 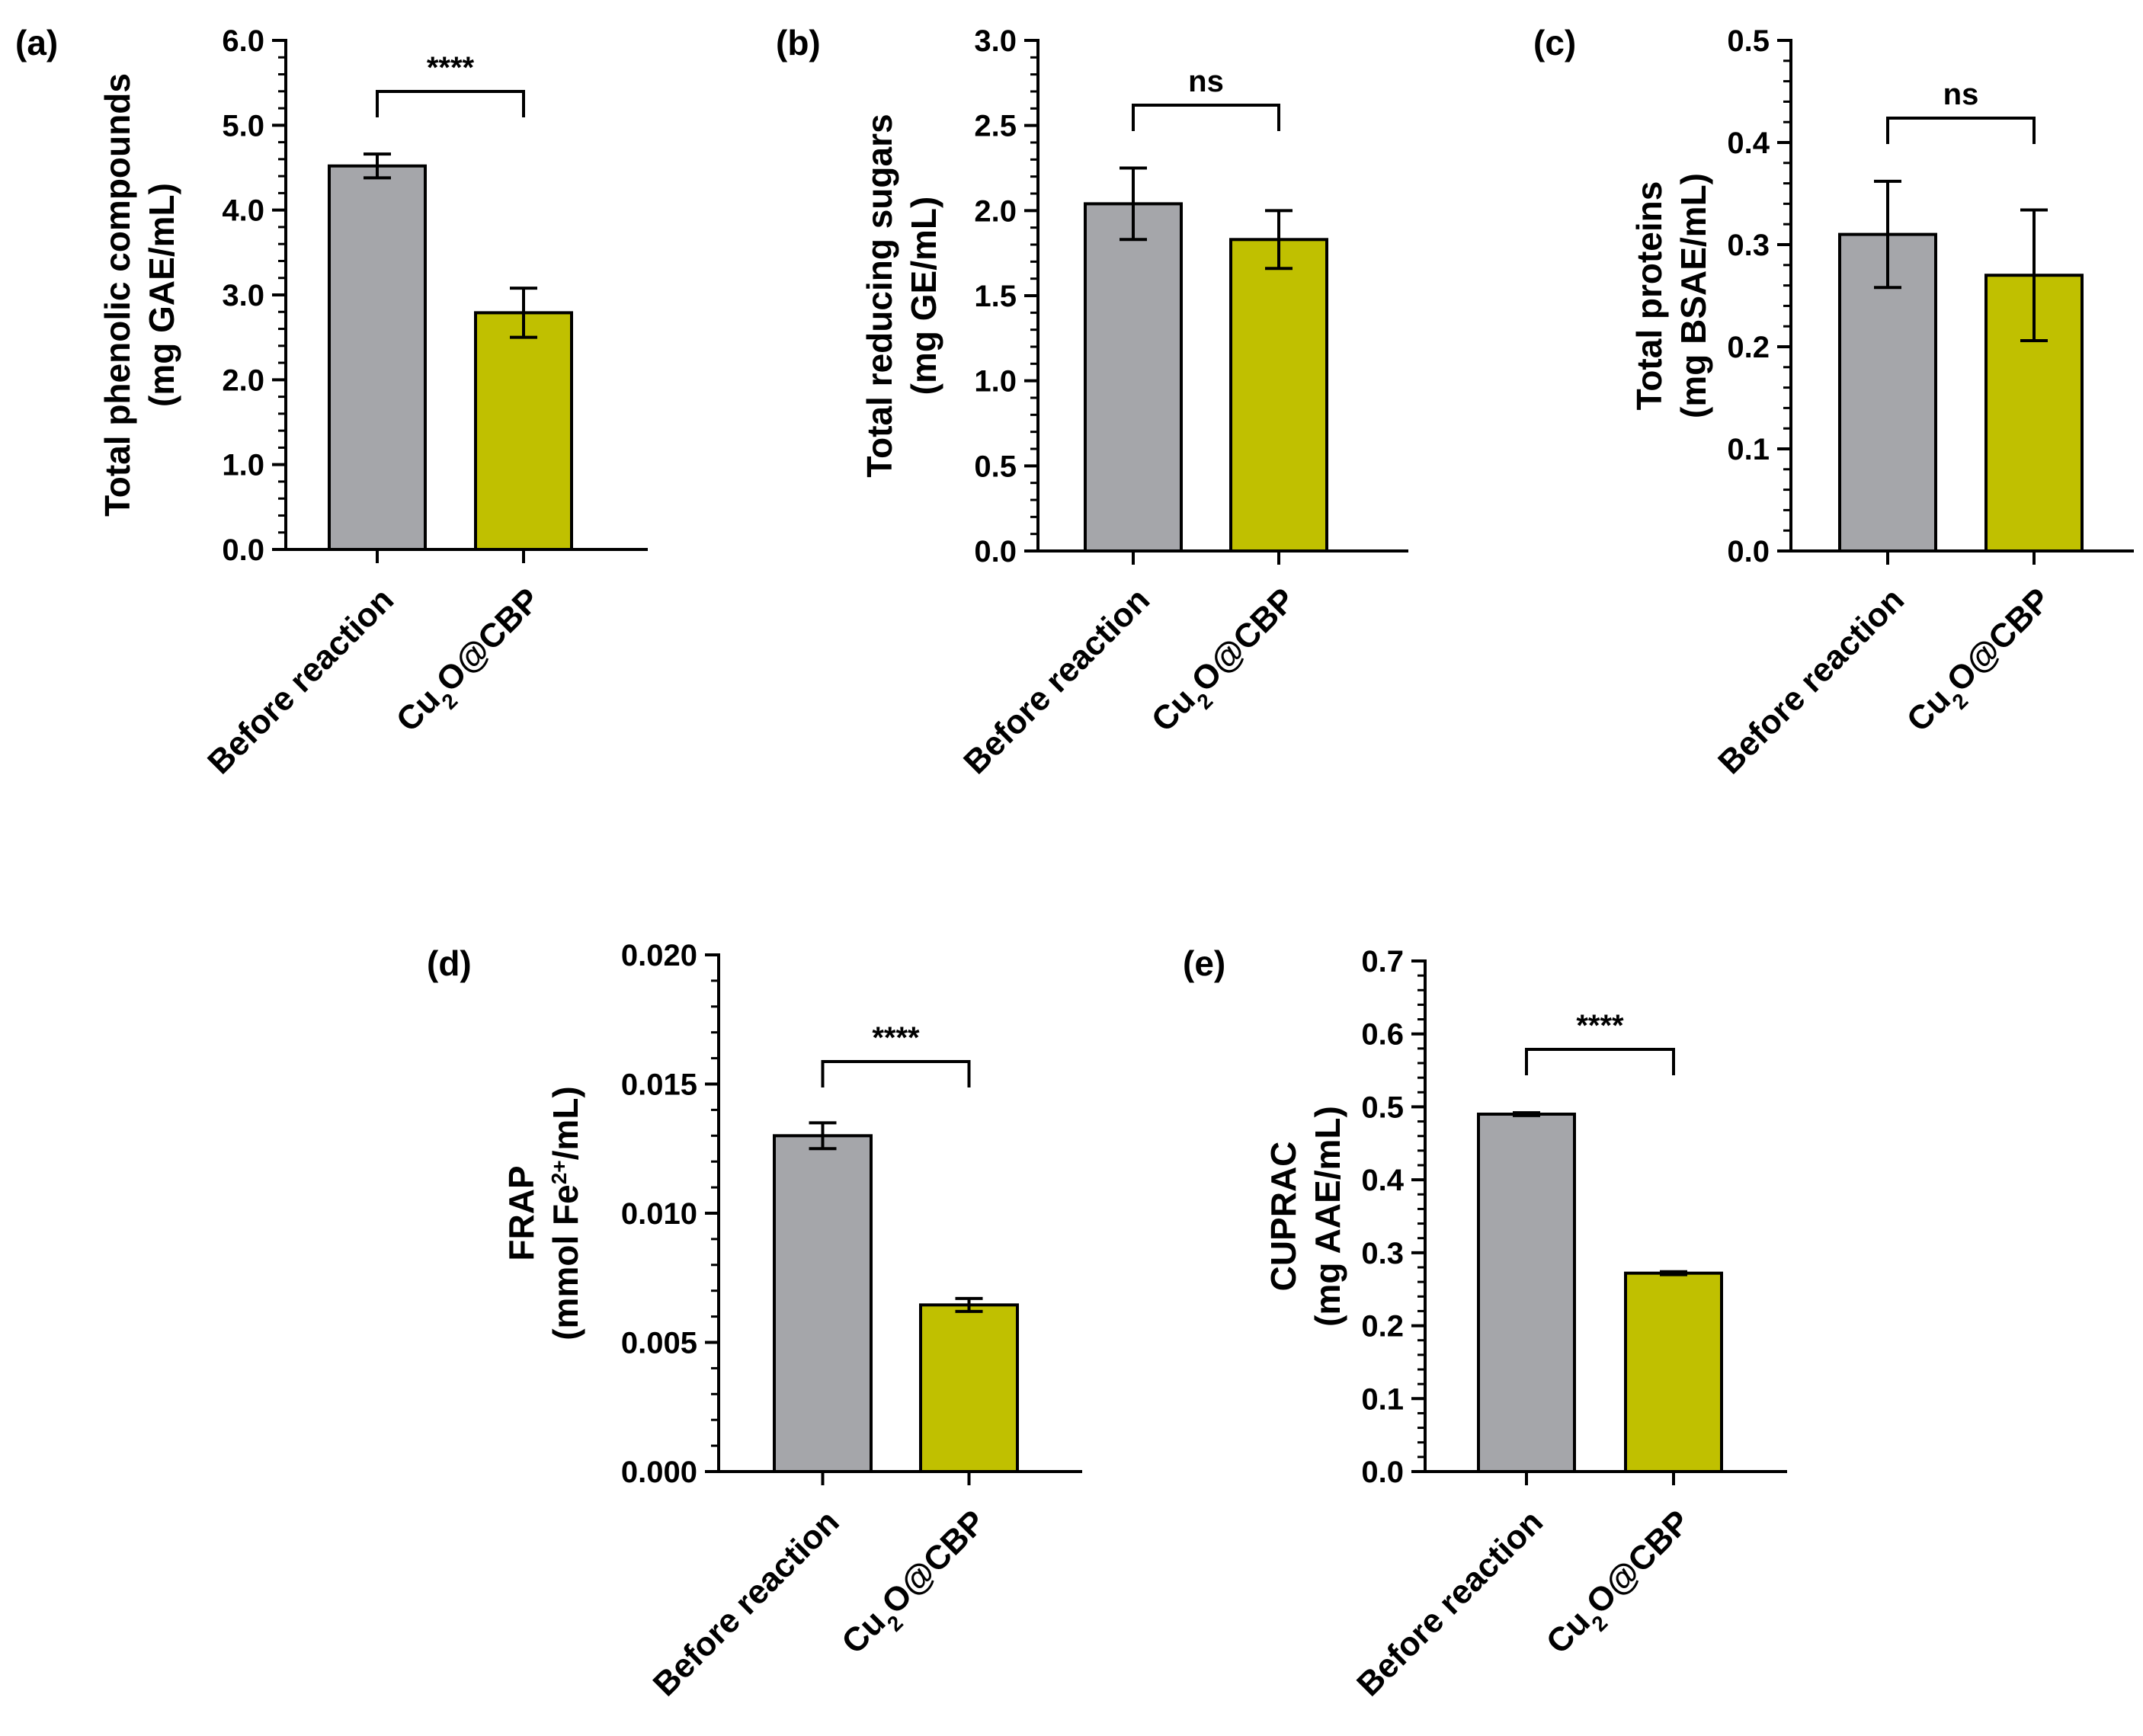 What do you see at coordinates (450, 963) in the screenshot?
I see `panel-label: (d)` at bounding box center [450, 963].